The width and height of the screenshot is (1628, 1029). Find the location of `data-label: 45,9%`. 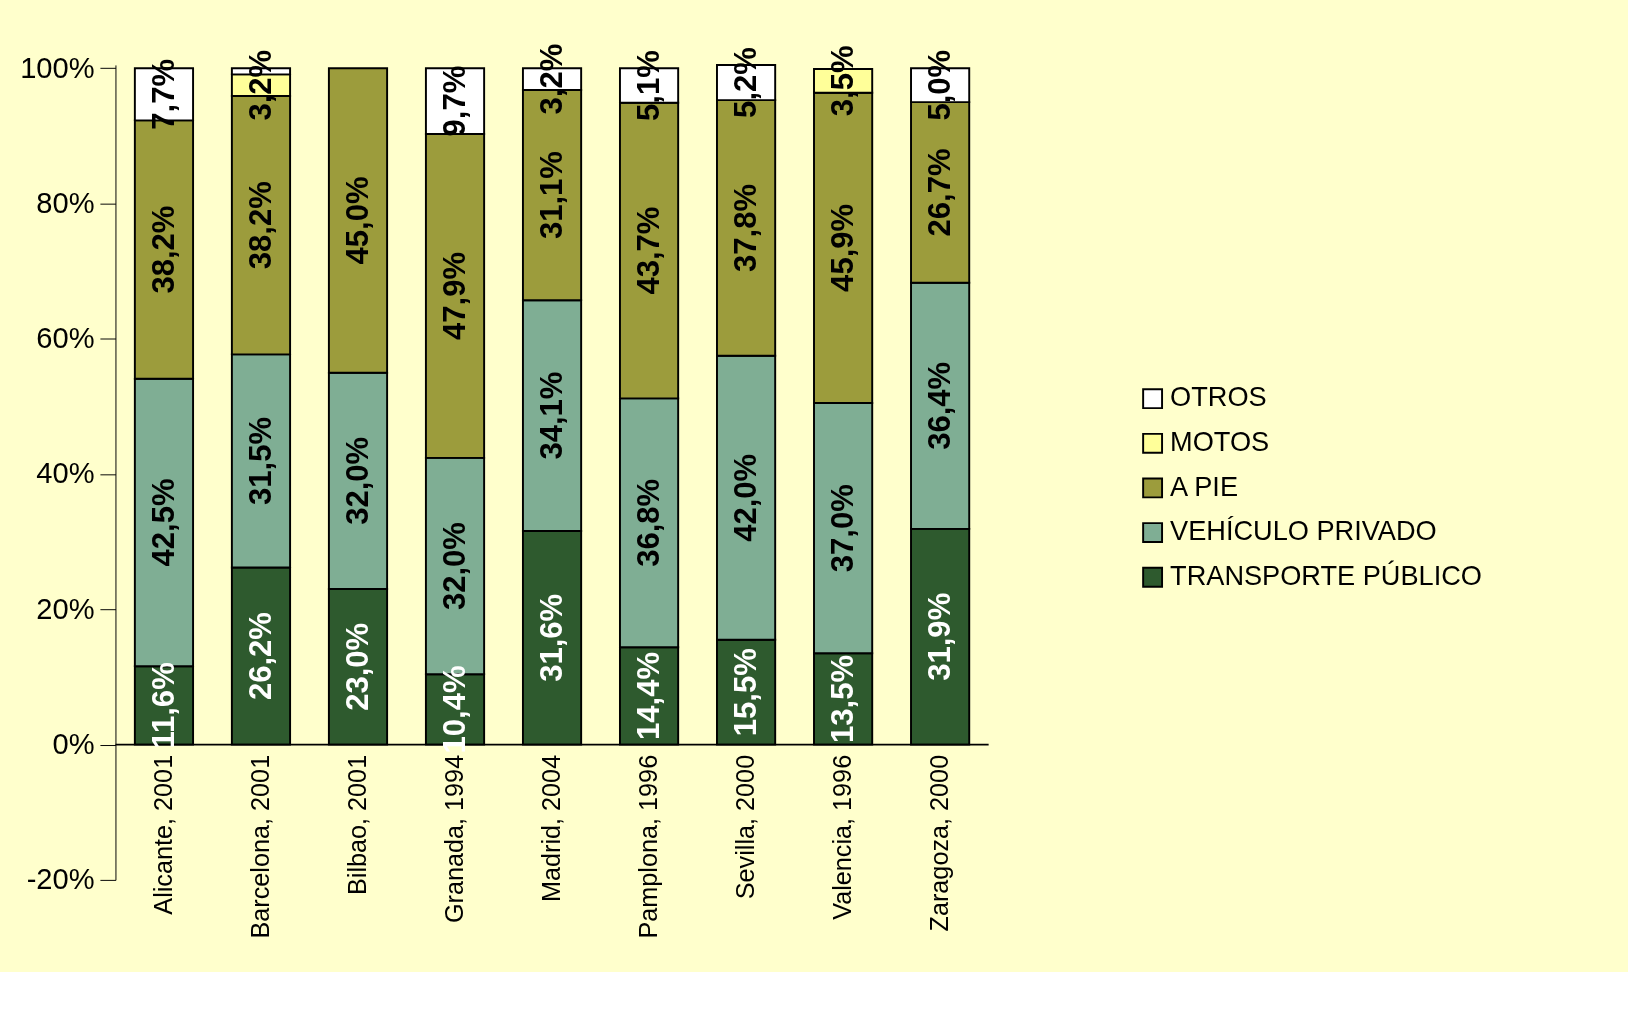

data-label: 45,9% is located at coordinates (842, 247).